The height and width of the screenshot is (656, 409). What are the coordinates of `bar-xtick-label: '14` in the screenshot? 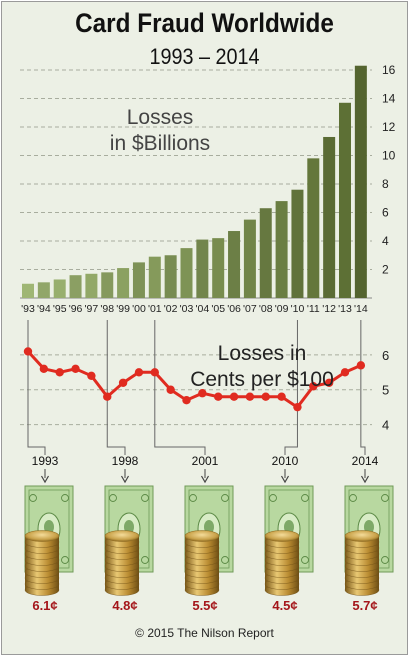 It's located at (361, 309).